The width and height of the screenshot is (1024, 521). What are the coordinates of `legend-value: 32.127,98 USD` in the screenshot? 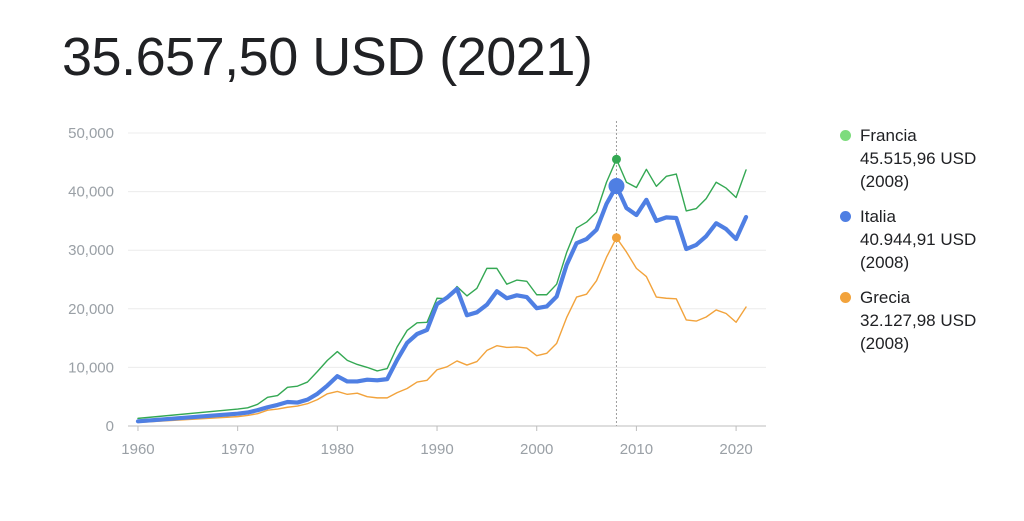 It's located at (918, 320).